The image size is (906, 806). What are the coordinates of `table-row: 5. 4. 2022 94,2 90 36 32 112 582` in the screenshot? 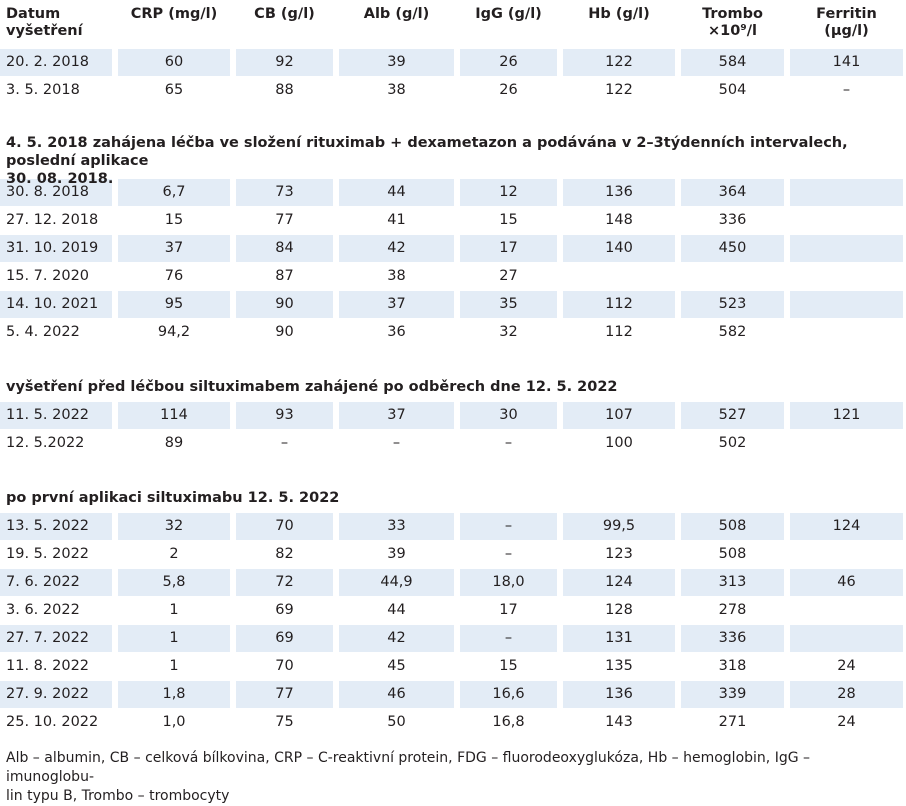 It's located at (453, 332).